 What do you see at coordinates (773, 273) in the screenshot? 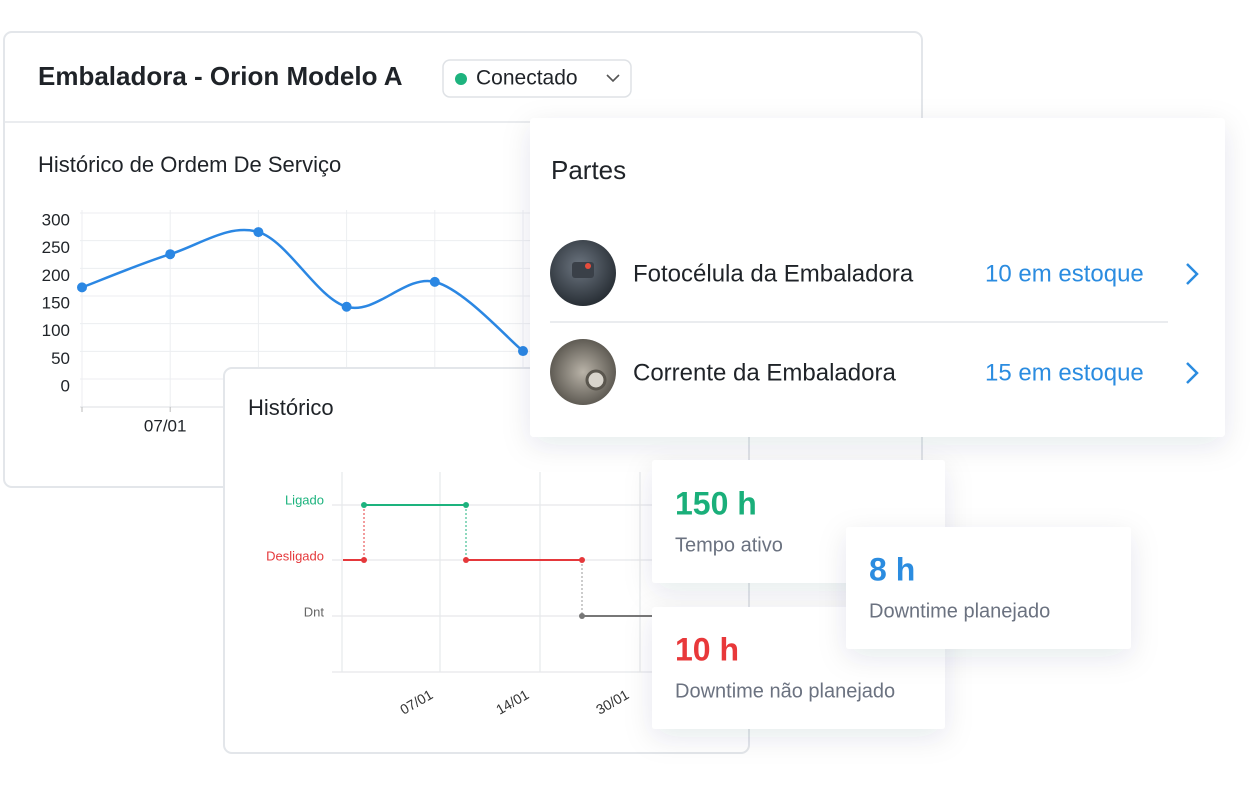
I see `part-name: Fotocélula da Embaladora` at bounding box center [773, 273].